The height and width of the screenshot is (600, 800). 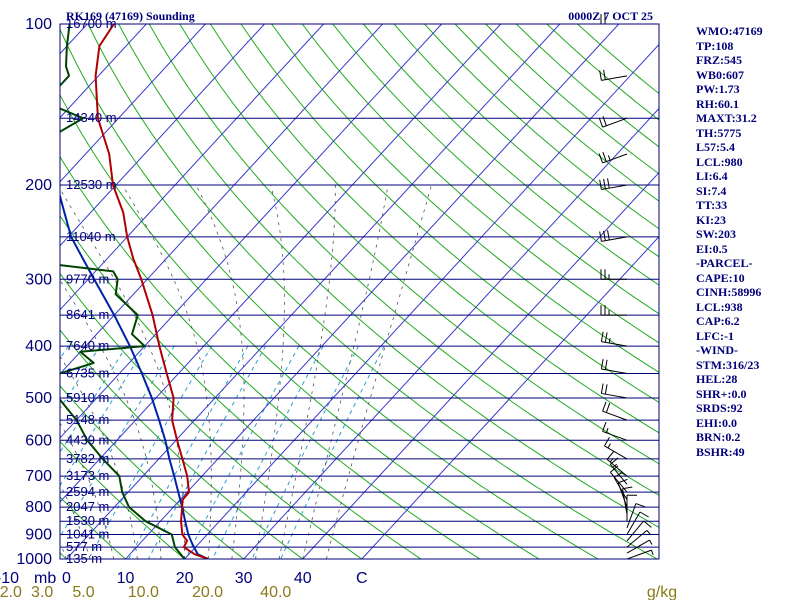 I want to click on index-item: WB0:607, so click(x=720, y=74).